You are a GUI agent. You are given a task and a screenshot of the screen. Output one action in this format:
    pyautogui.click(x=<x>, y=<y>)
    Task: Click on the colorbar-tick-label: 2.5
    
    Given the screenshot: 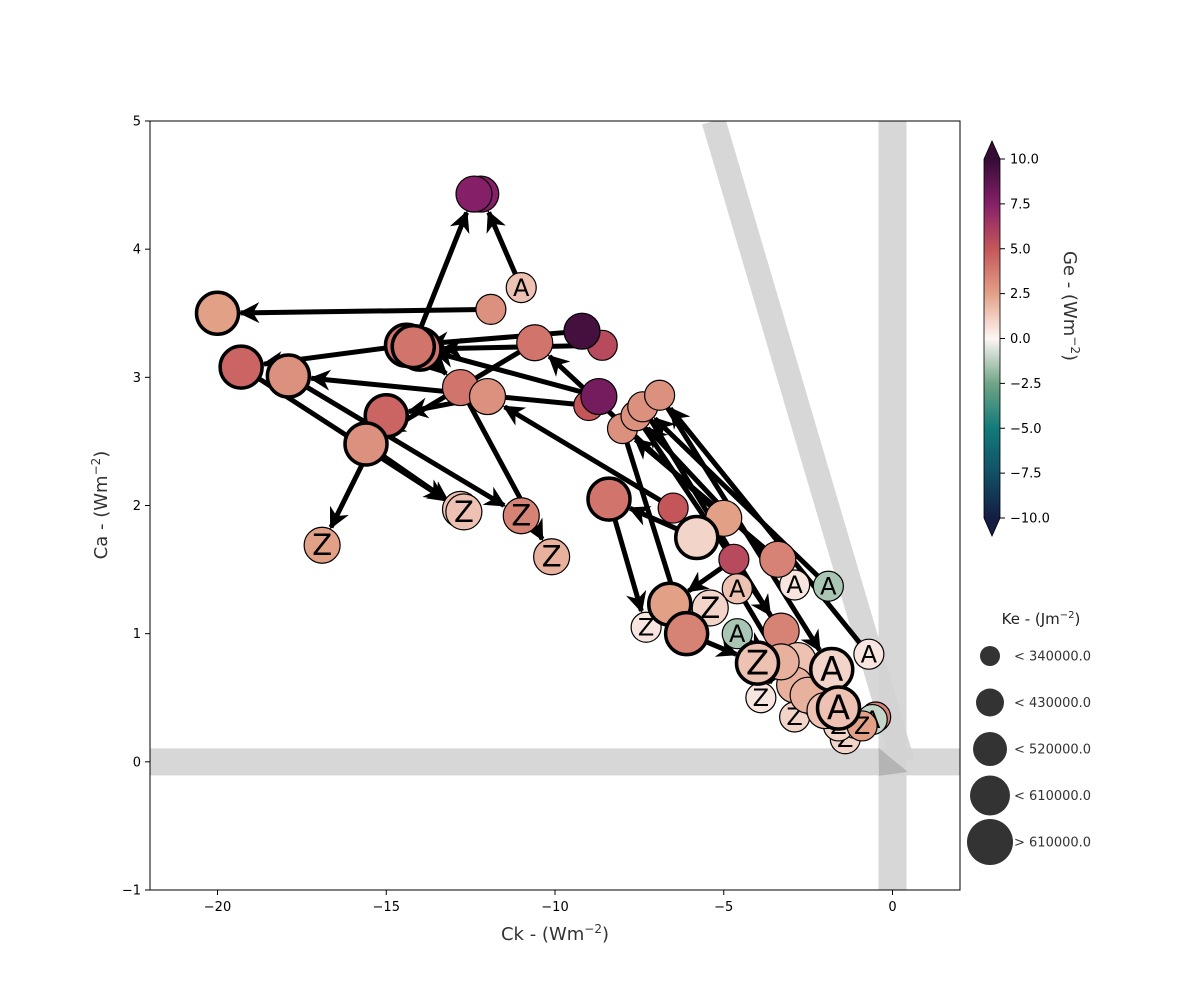 What is the action you would take?
    pyautogui.click(x=1020, y=294)
    